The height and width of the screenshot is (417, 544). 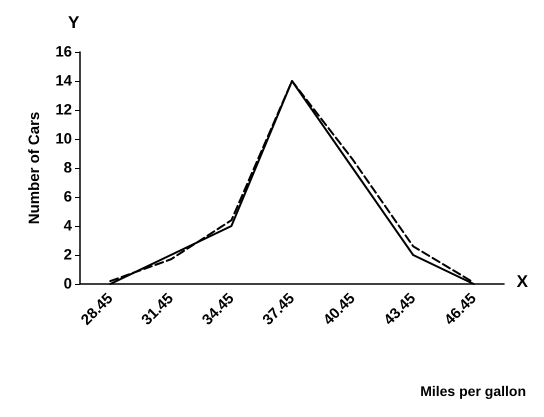 What do you see at coordinates (68, 197) in the screenshot?
I see `y-tick-label: 6` at bounding box center [68, 197].